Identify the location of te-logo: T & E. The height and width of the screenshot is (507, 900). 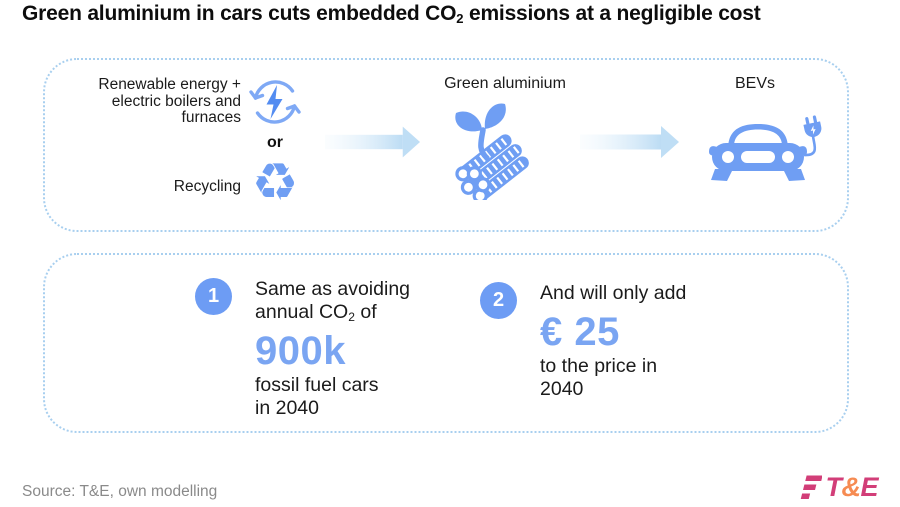
(838, 487).